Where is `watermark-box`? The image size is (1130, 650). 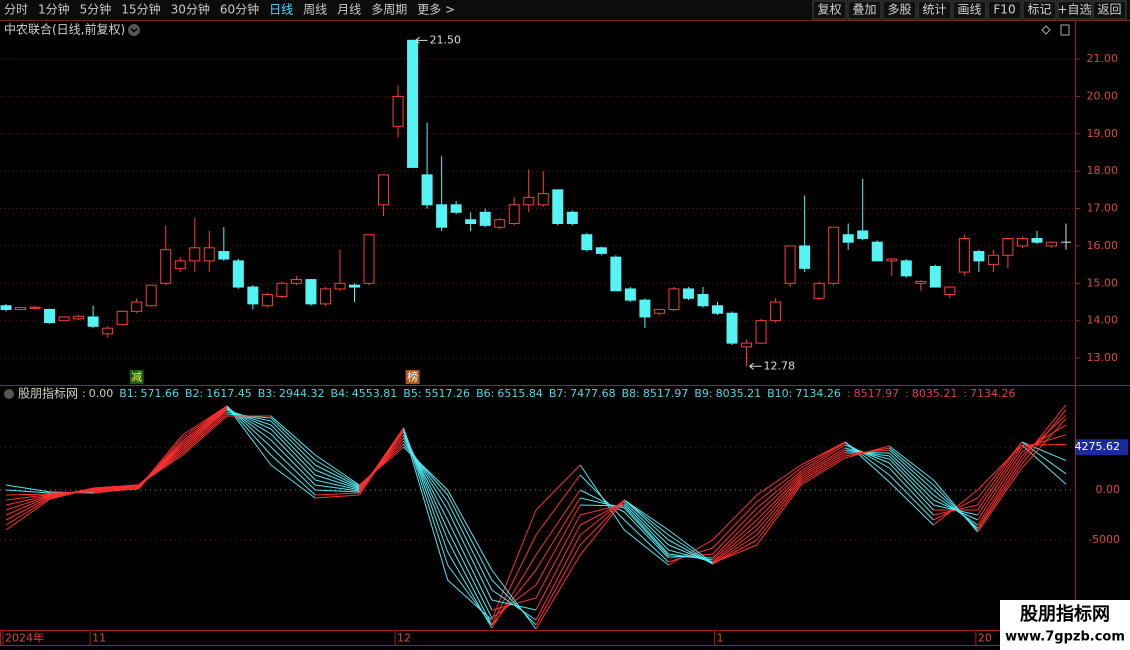 watermark-box is located at coordinates (1065, 625).